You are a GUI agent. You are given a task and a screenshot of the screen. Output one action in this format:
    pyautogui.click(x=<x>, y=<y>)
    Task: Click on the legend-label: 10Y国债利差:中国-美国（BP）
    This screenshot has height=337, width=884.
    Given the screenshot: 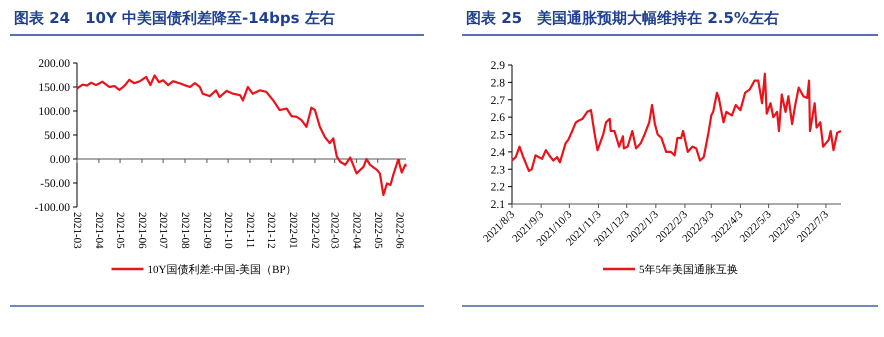 What is the action you would take?
    pyautogui.click(x=222, y=269)
    